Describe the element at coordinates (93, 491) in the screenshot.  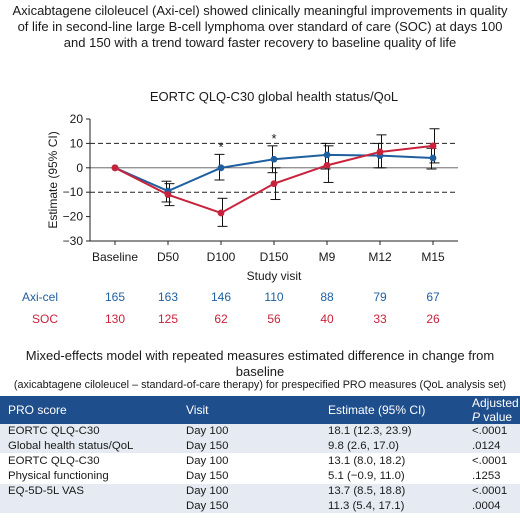
I see `cell-score: EQ-5D-5L VAS` at that location.